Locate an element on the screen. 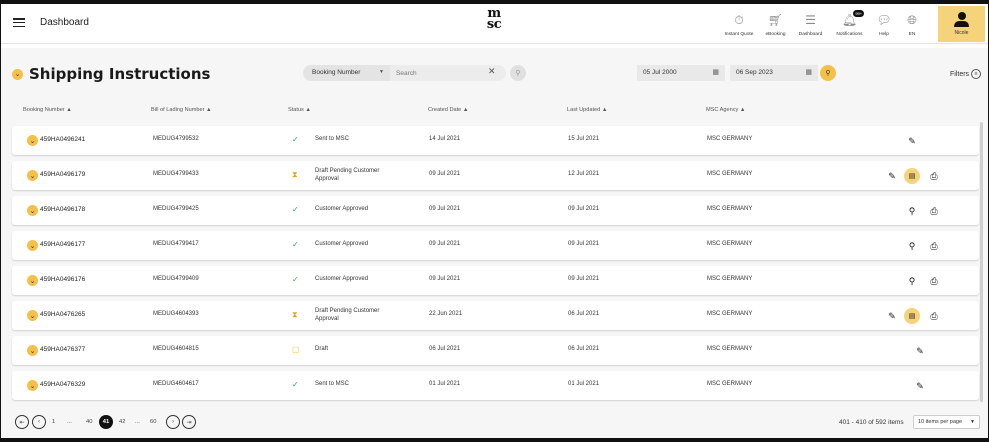  search-type-select: Booking Number ▼ is located at coordinates (346, 73).